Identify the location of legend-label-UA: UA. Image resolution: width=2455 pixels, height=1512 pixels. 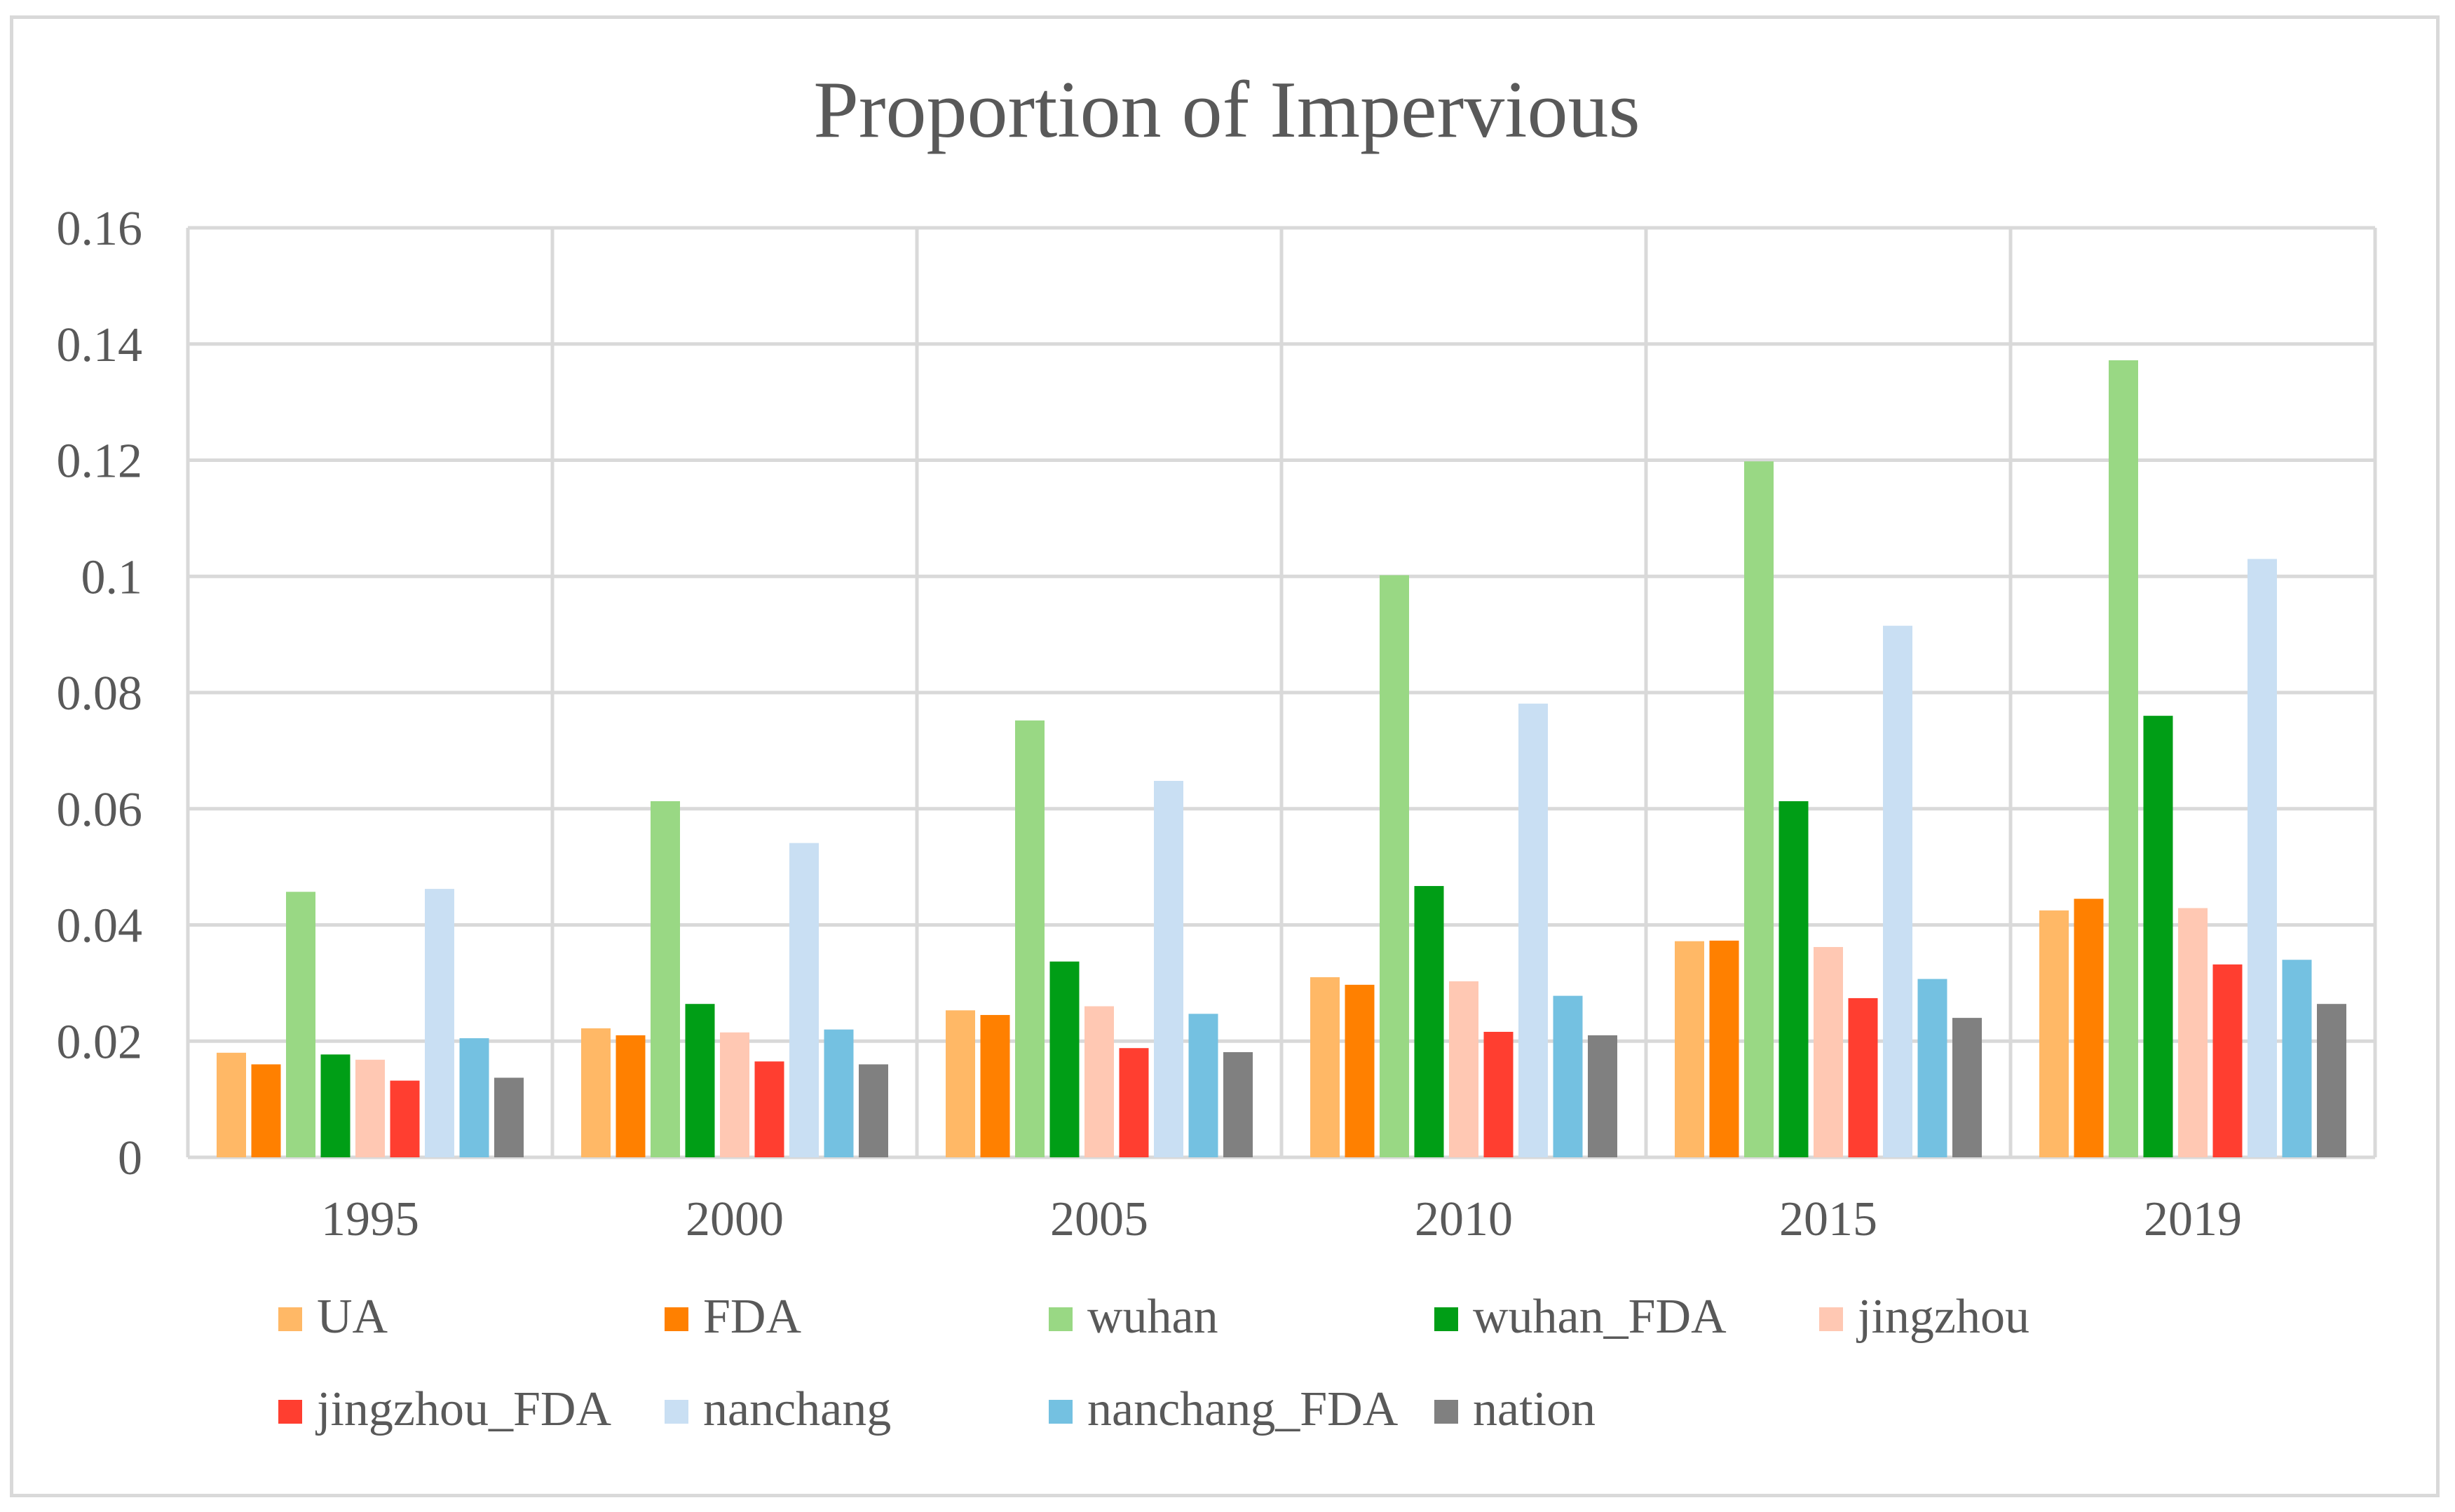
(352, 1317).